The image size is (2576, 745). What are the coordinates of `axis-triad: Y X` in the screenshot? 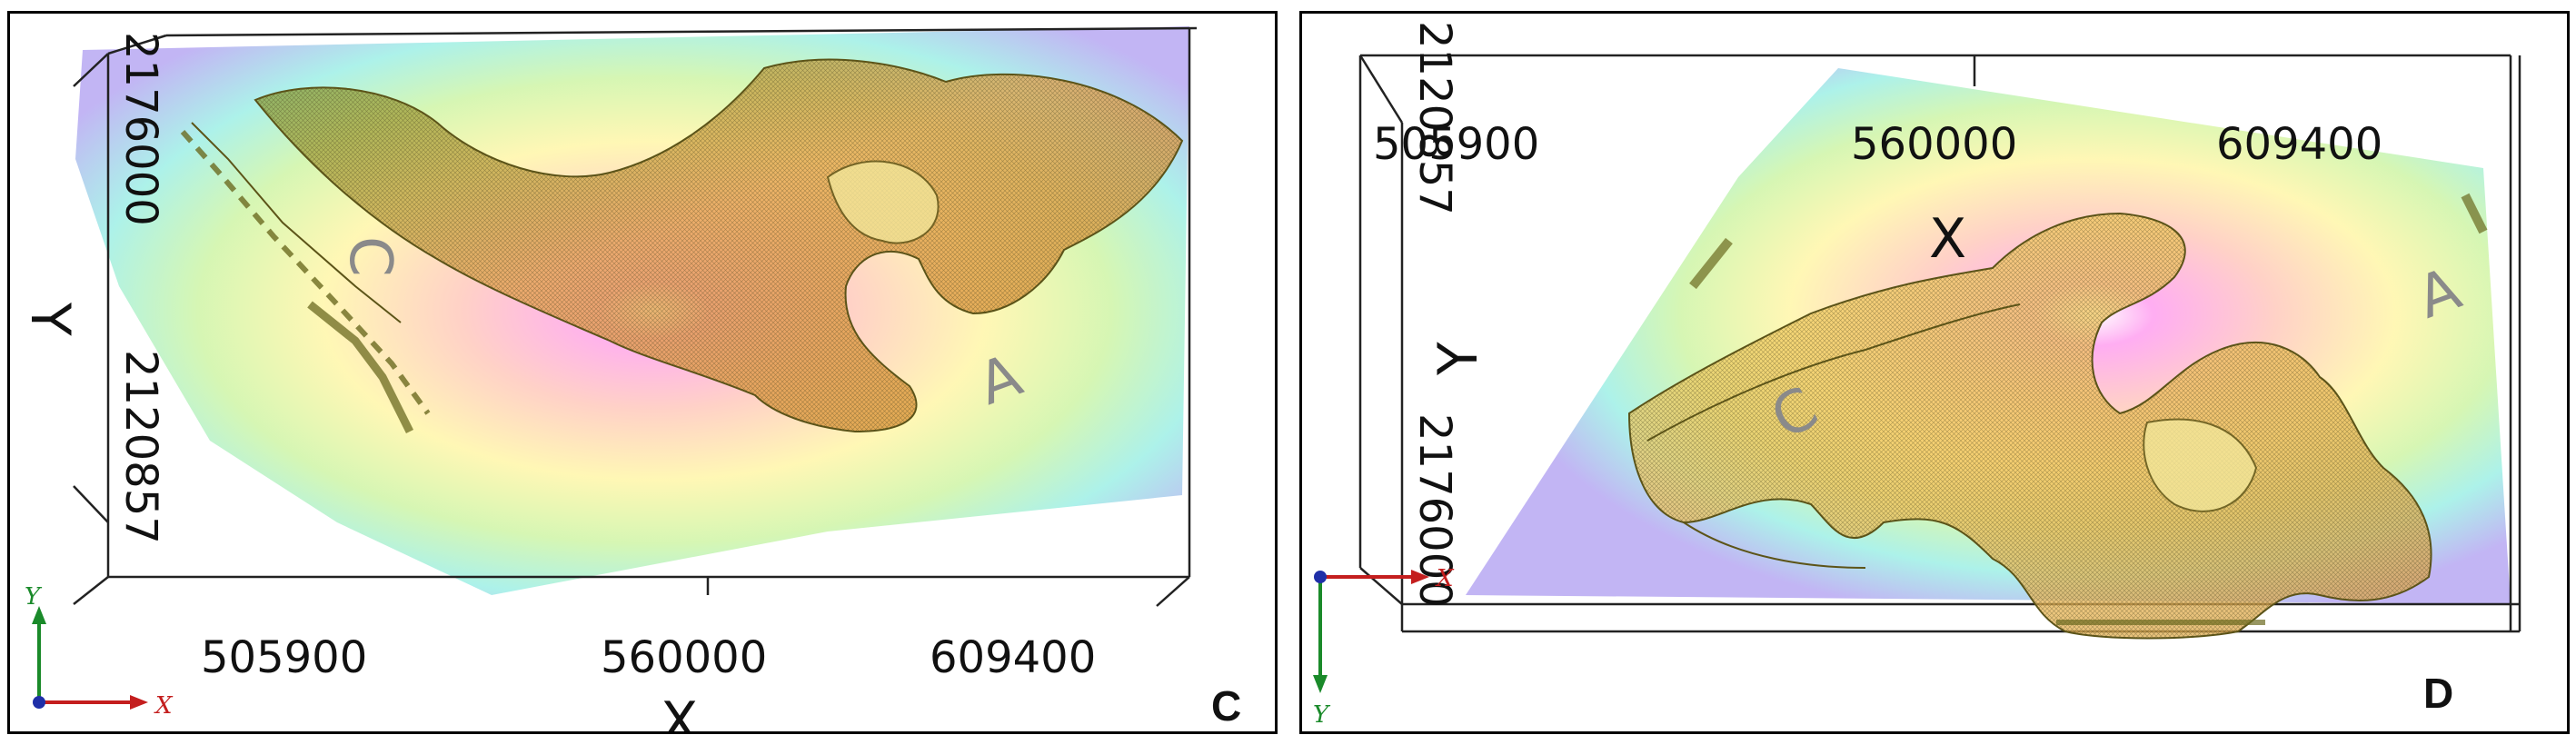 It's located at (100, 651).